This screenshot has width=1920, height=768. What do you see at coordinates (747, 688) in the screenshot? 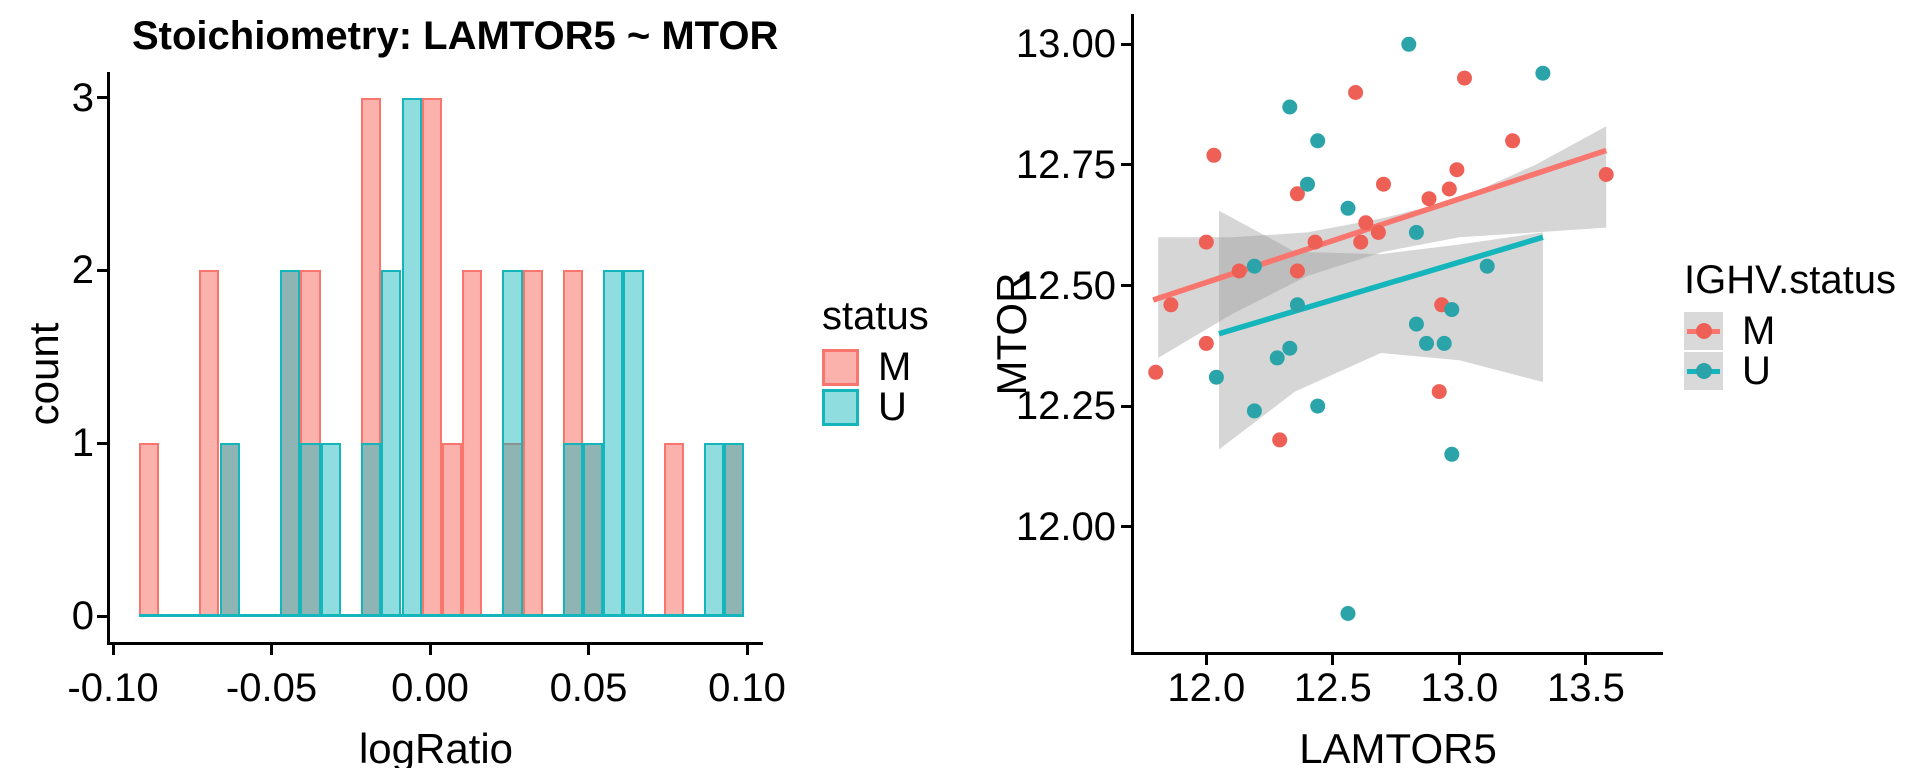
I see `x-tick-label: 0.10` at bounding box center [747, 688].